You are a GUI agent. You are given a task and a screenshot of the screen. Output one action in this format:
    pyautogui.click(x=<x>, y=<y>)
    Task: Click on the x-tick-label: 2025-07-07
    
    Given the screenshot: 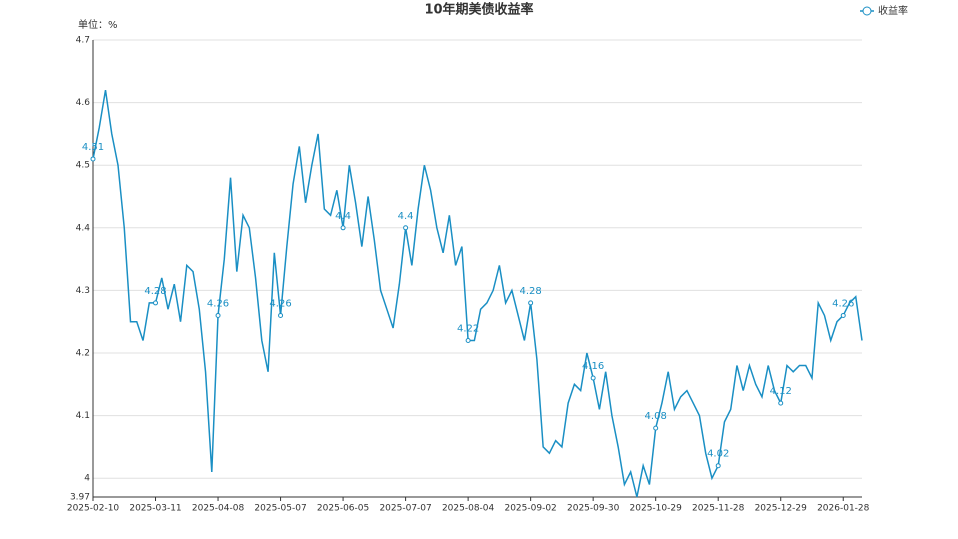 What is the action you would take?
    pyautogui.click(x=405, y=509)
    